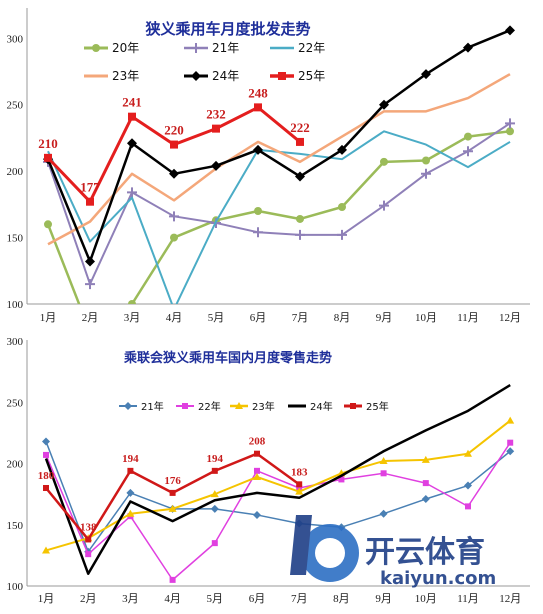  What do you see at coordinates (152, 406) in the screenshot?
I see `legend-label: 21年` at bounding box center [152, 406].